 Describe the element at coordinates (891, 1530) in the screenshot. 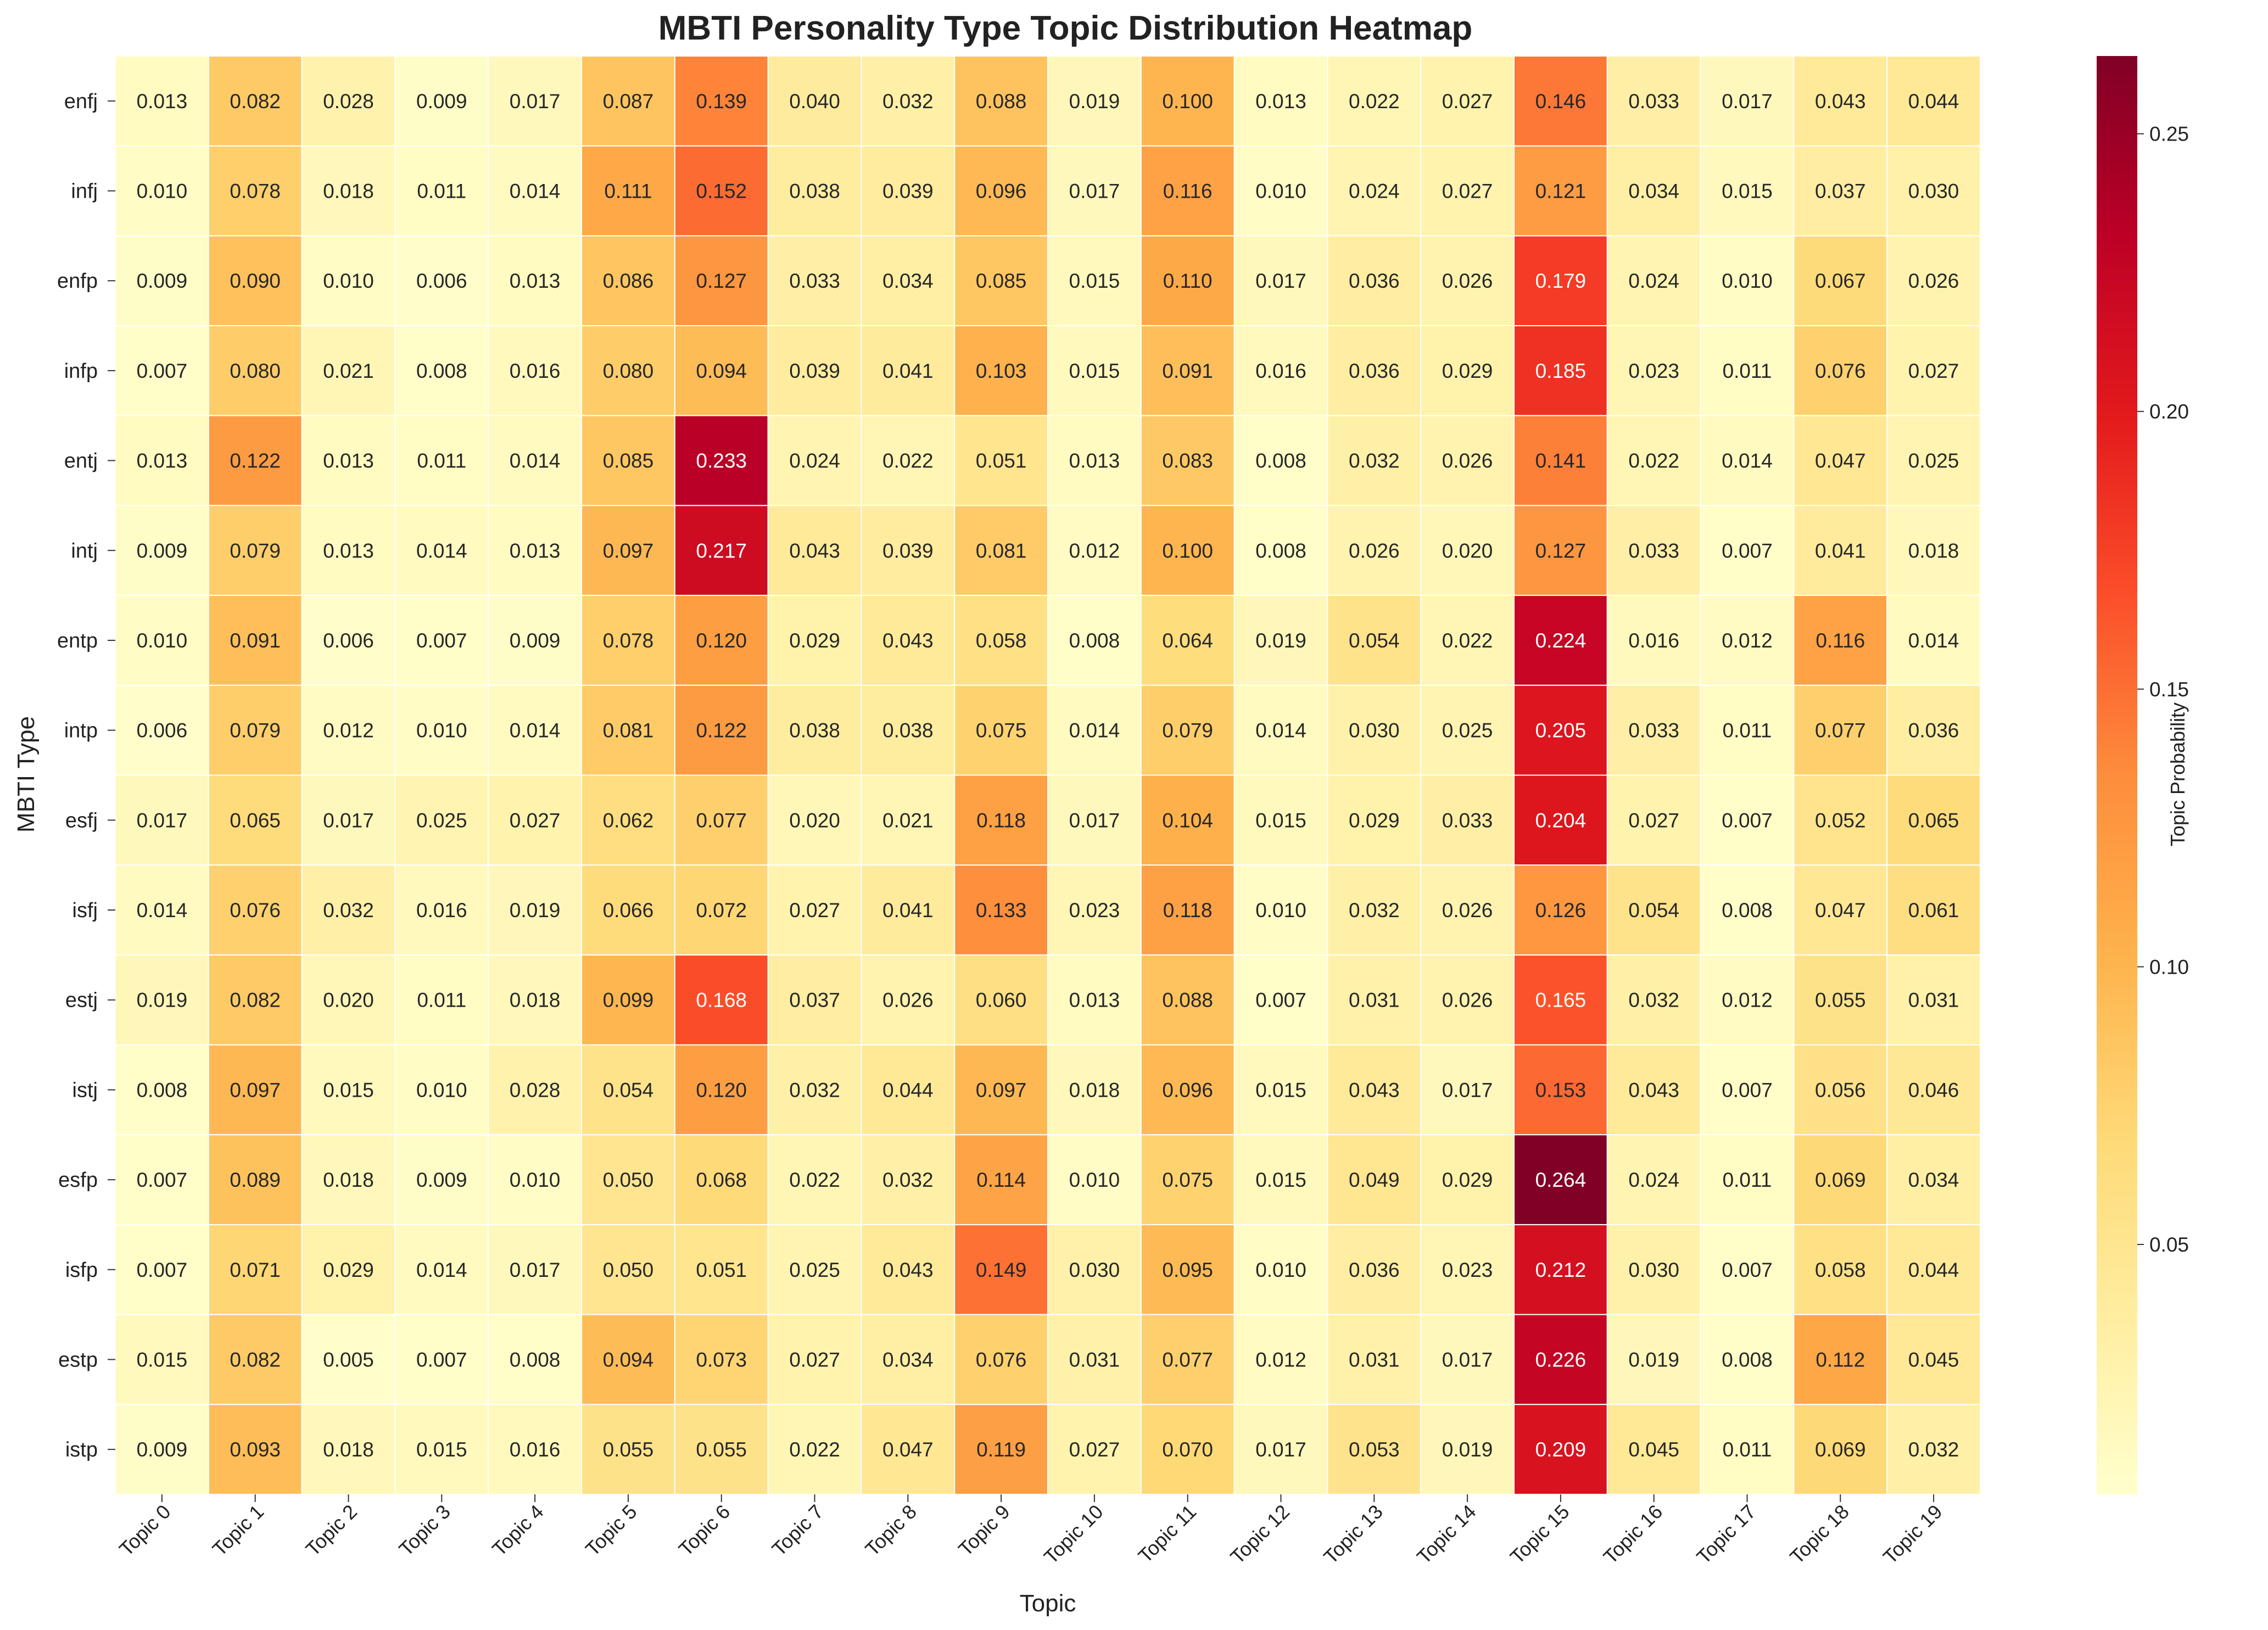

I see `x-tick-label: Topic 8` at that location.